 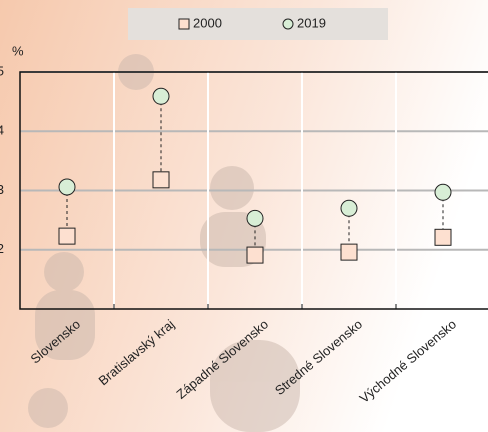 What do you see at coordinates (2, 248) in the screenshot?
I see `y-tick-label: 2` at bounding box center [2, 248].